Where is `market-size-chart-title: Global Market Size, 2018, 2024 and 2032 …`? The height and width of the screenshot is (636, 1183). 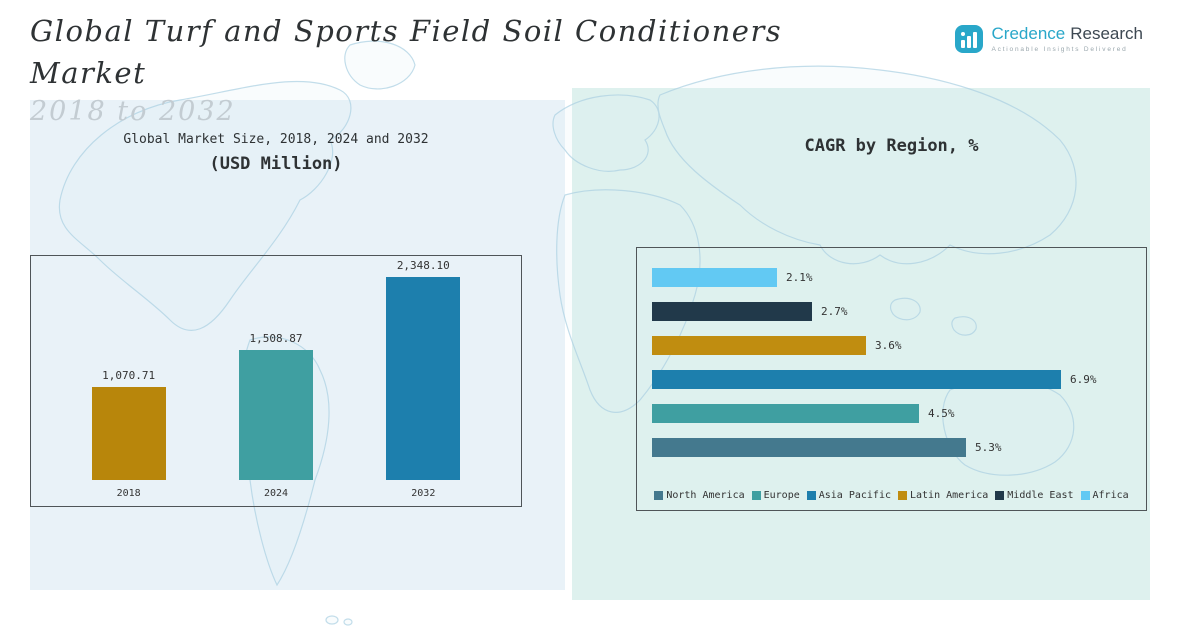
market-size-chart-title: Global Market Size, 2018, 2024 and 2032 … is located at coordinates (276, 153).